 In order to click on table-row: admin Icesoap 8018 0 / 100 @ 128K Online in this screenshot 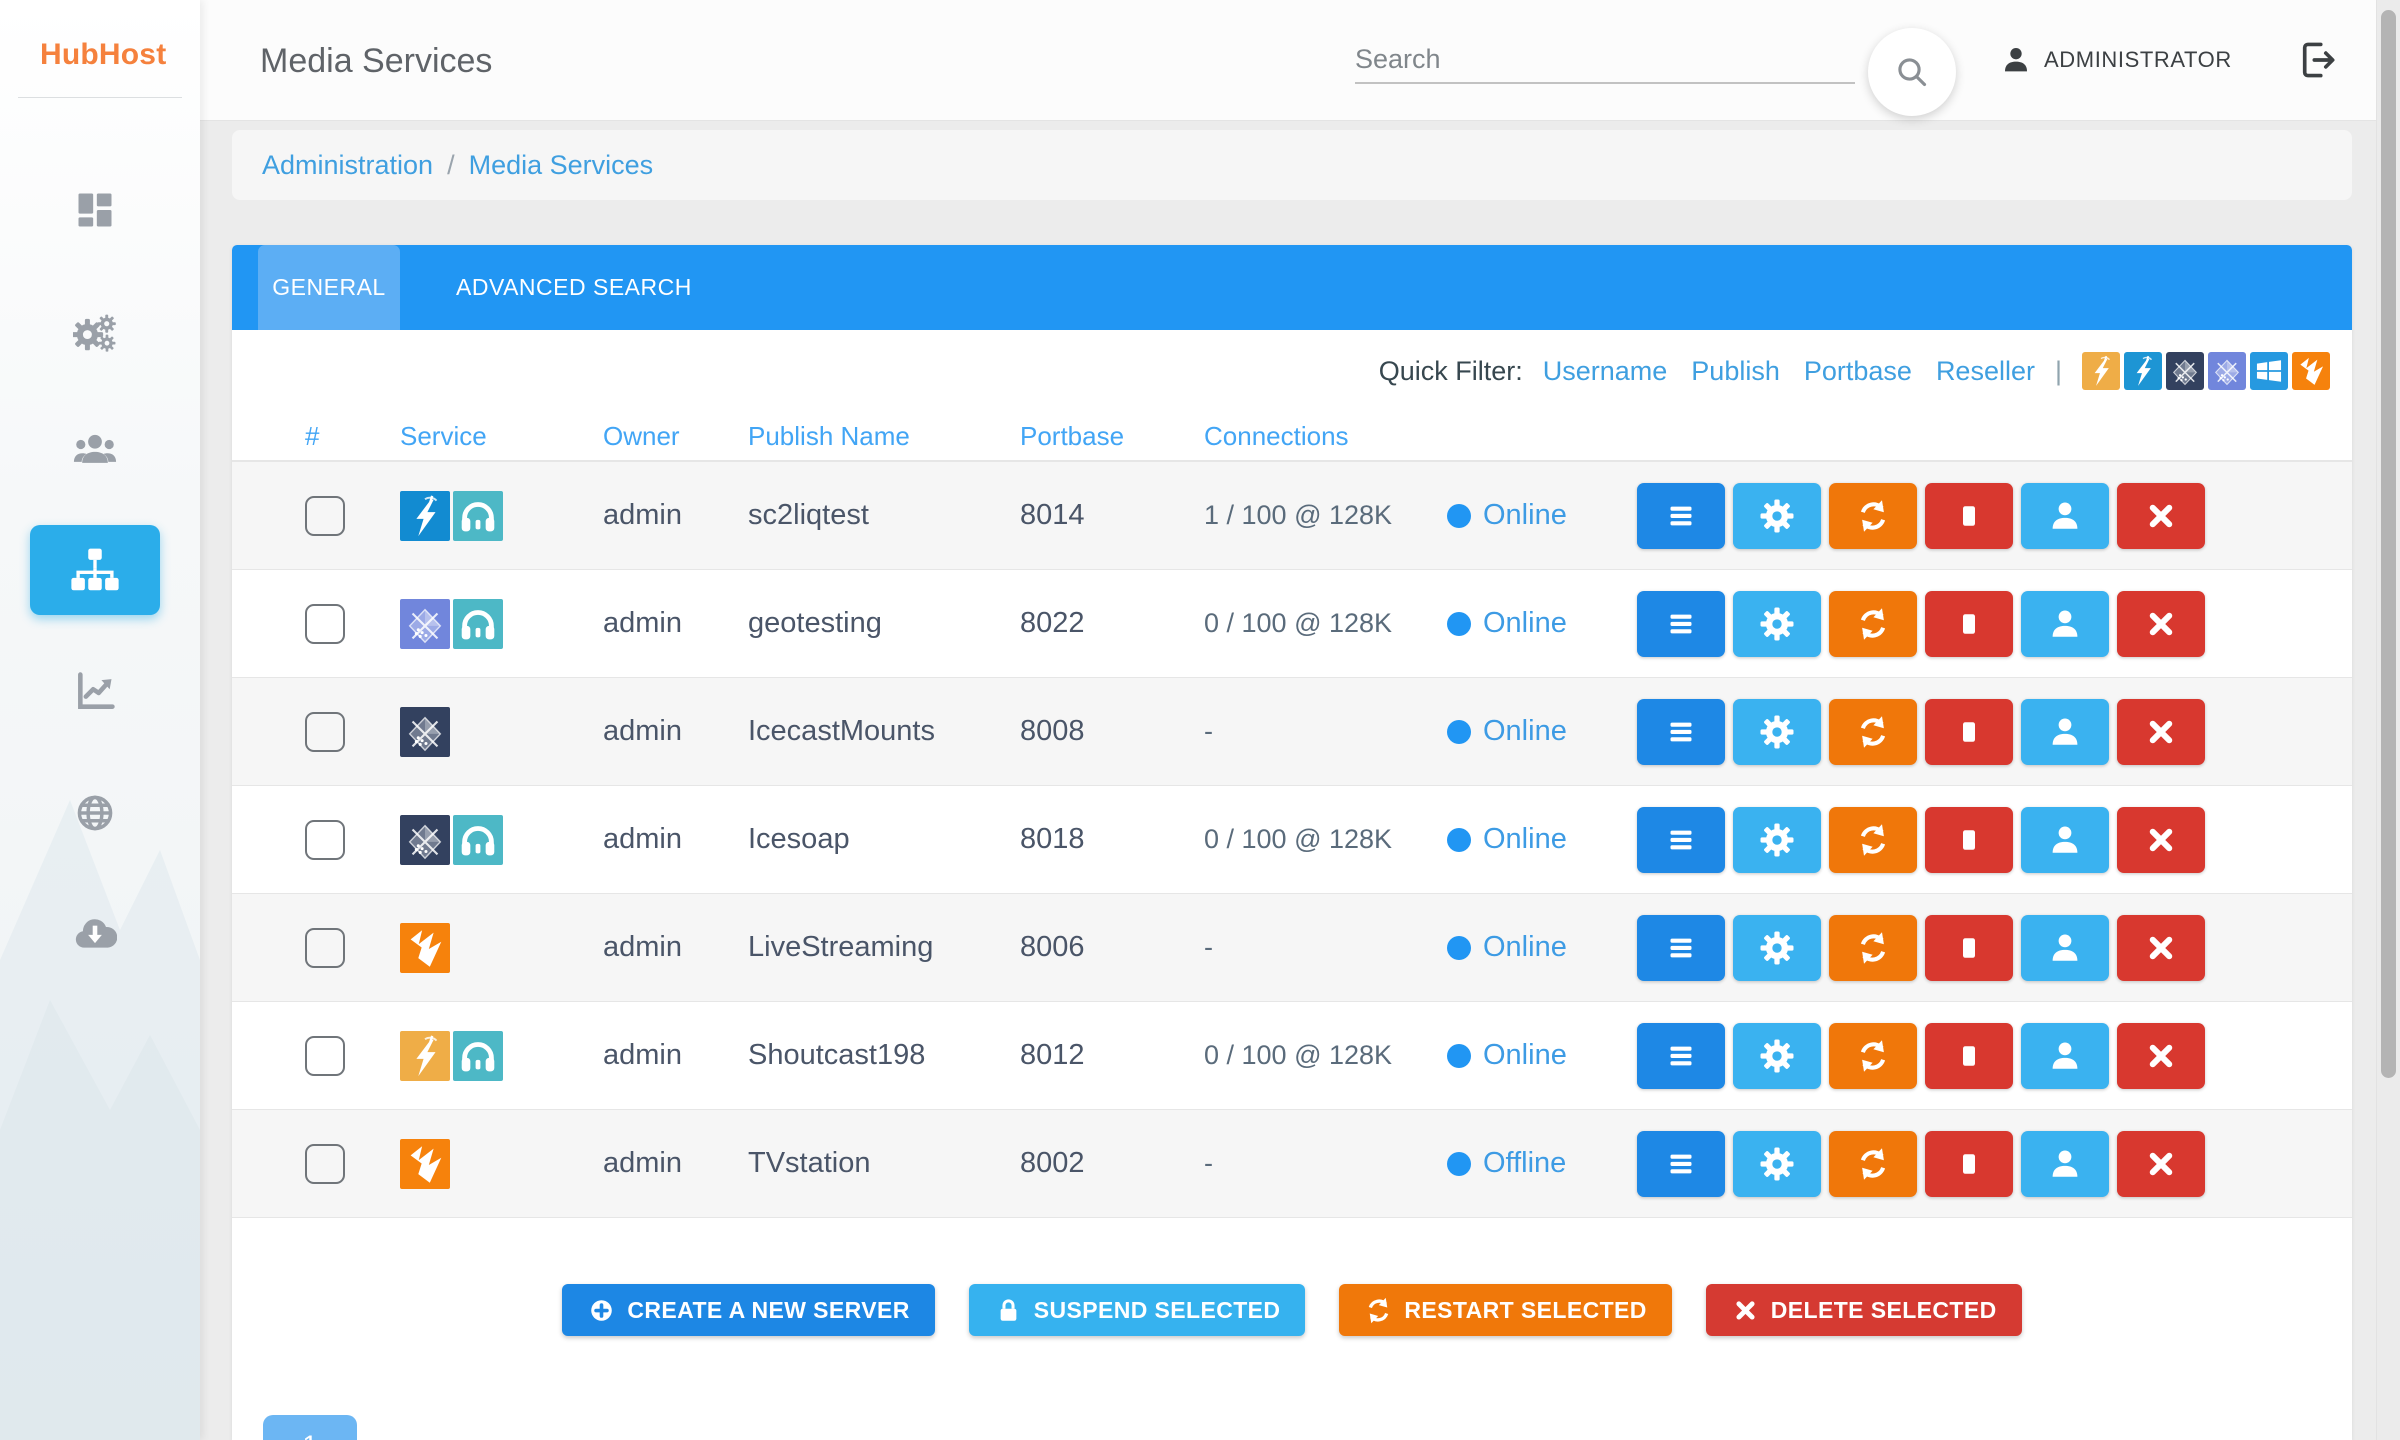, I will do `click(1292, 840)`.